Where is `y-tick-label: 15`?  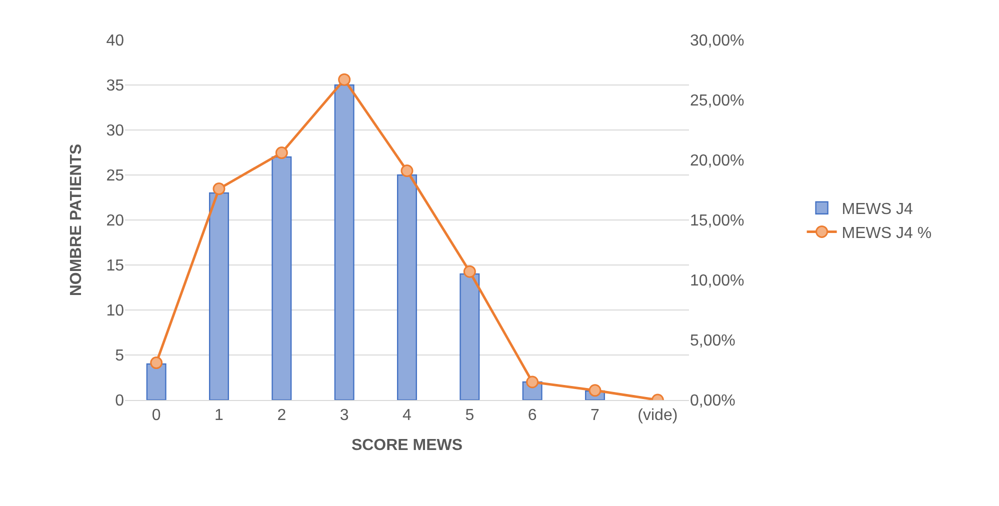 y-tick-label: 15 is located at coordinates (115, 266).